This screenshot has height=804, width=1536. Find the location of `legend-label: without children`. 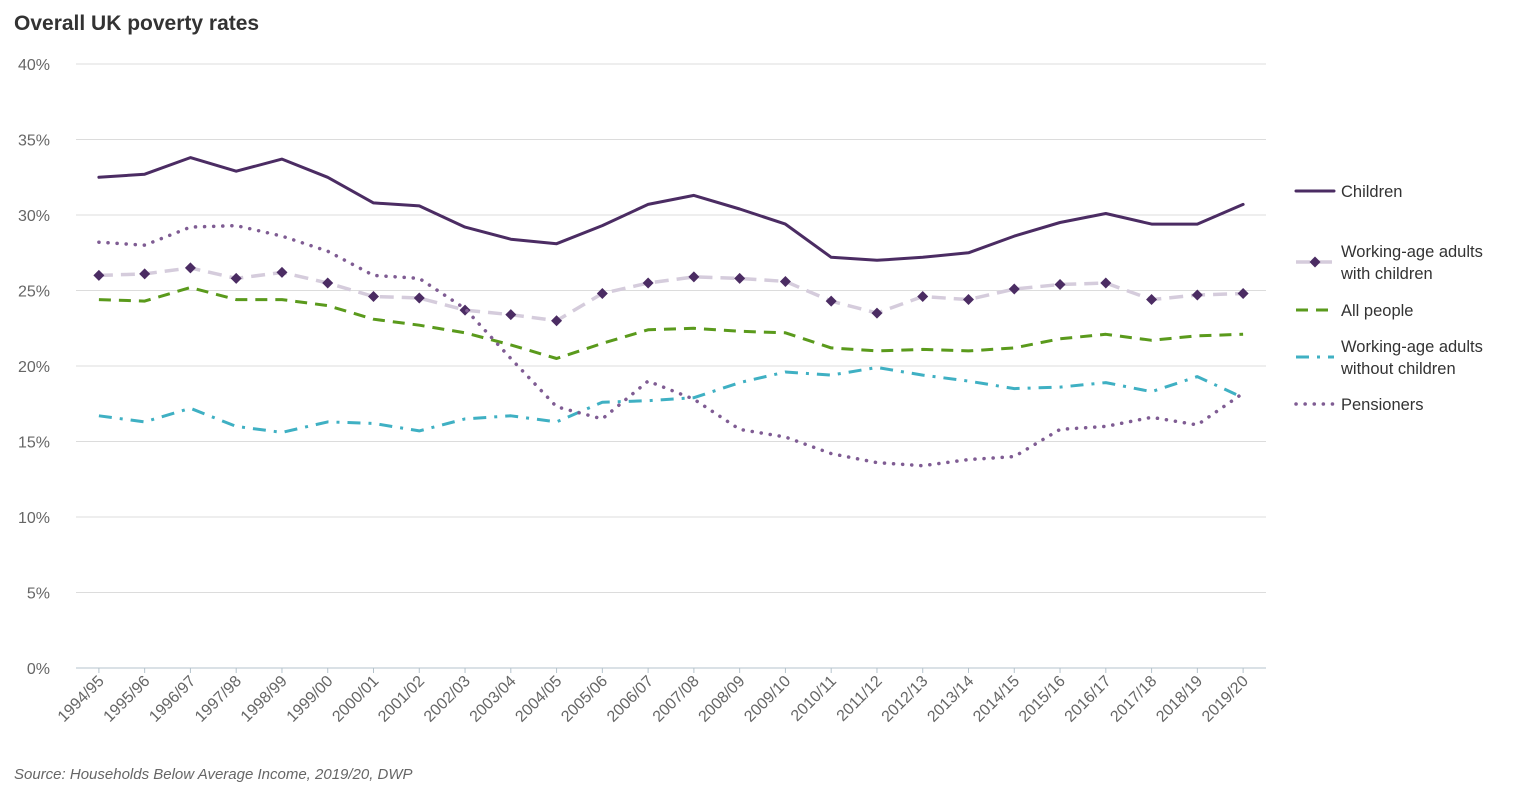

legend-label: without children is located at coordinates (1398, 369).